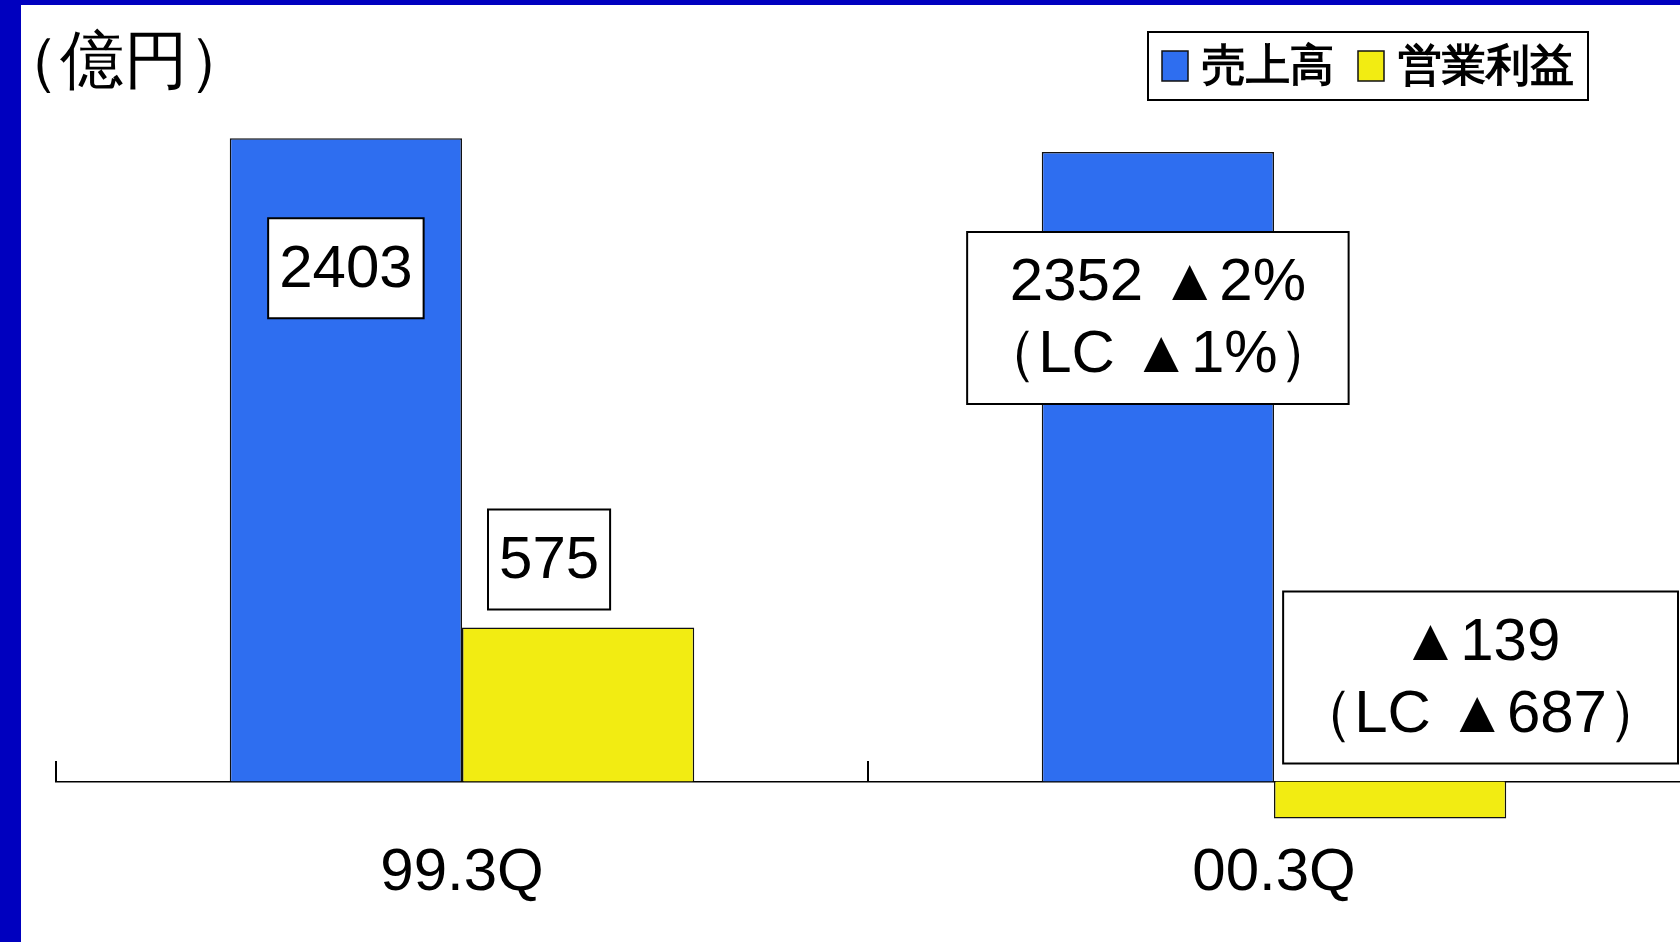 The height and width of the screenshot is (942, 1680). I want to click on data-label: ▲139 （LC ▲687）, so click(1481, 675).